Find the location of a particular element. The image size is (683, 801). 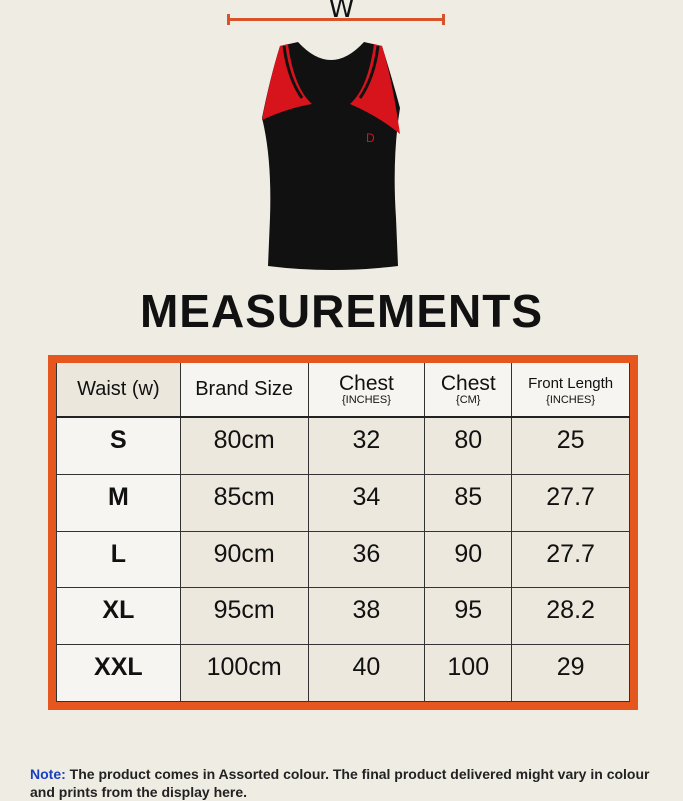

column-header: Chest {INCHES} is located at coordinates (366, 390).